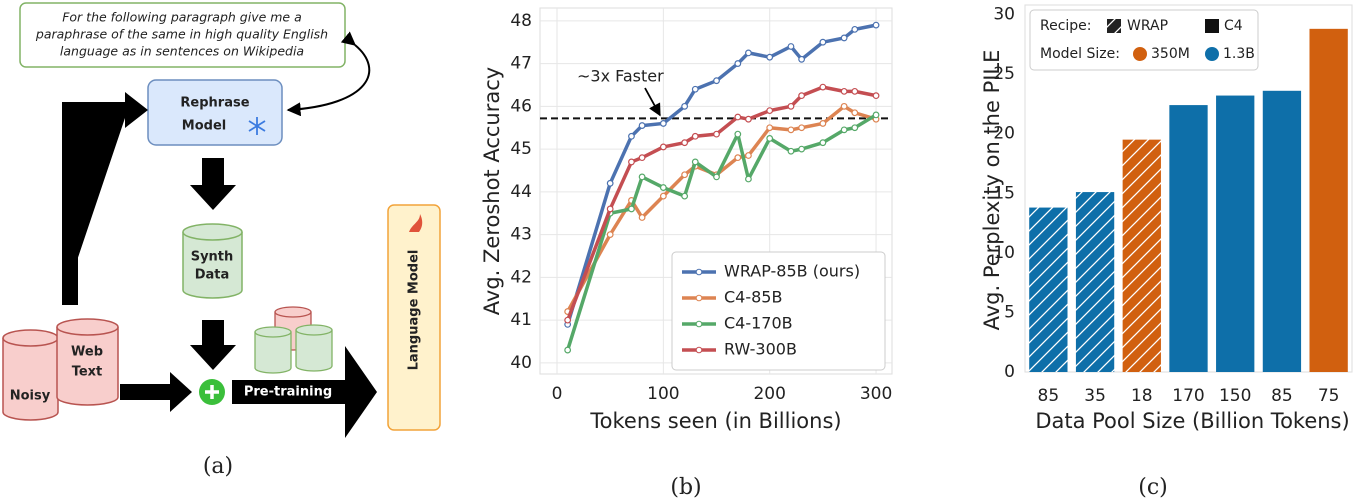  I want to click on caption: (a), so click(218, 466).